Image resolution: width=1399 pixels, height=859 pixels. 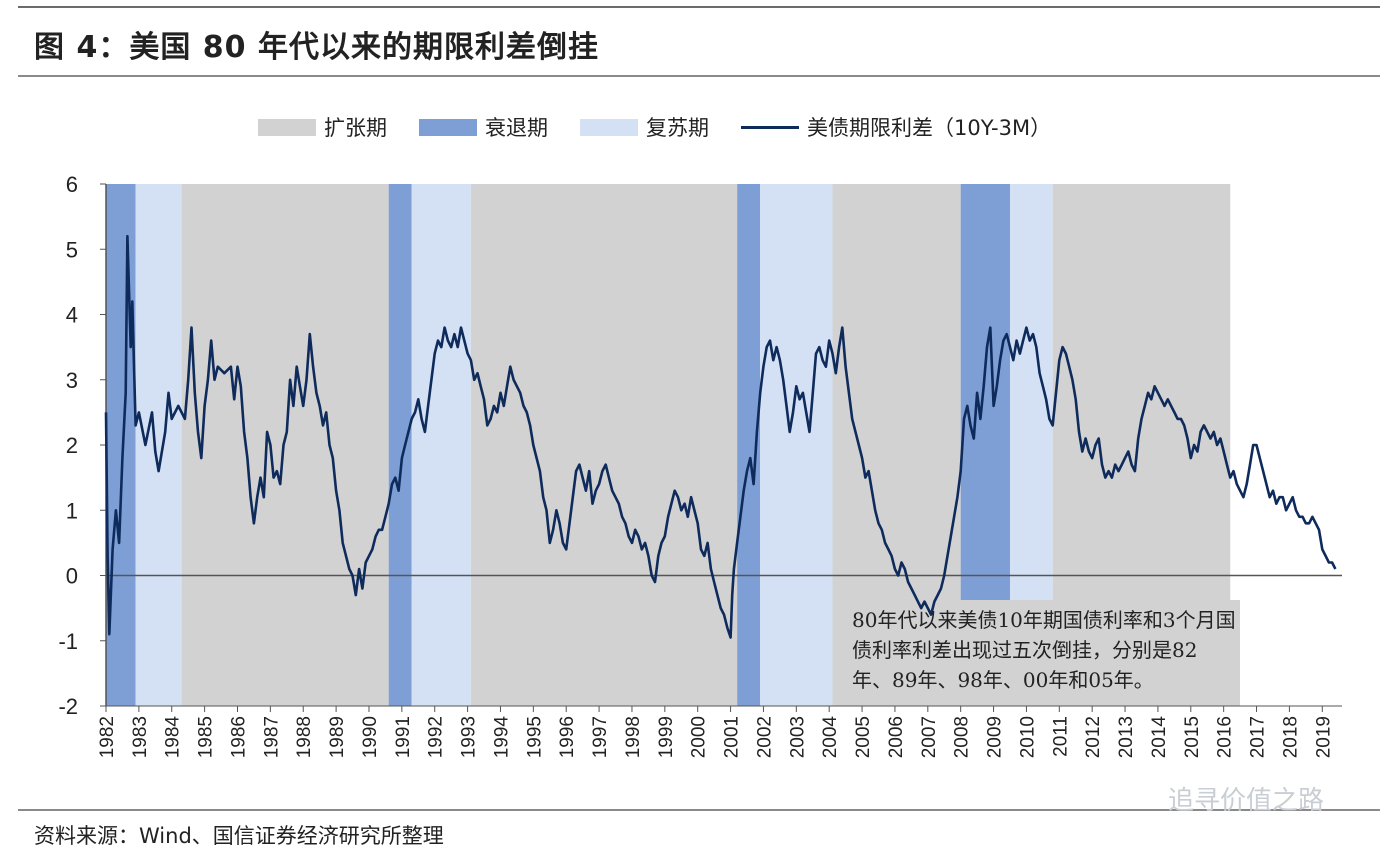 What do you see at coordinates (68, 641) in the screenshot?
I see `y-tick-label: -1` at bounding box center [68, 641].